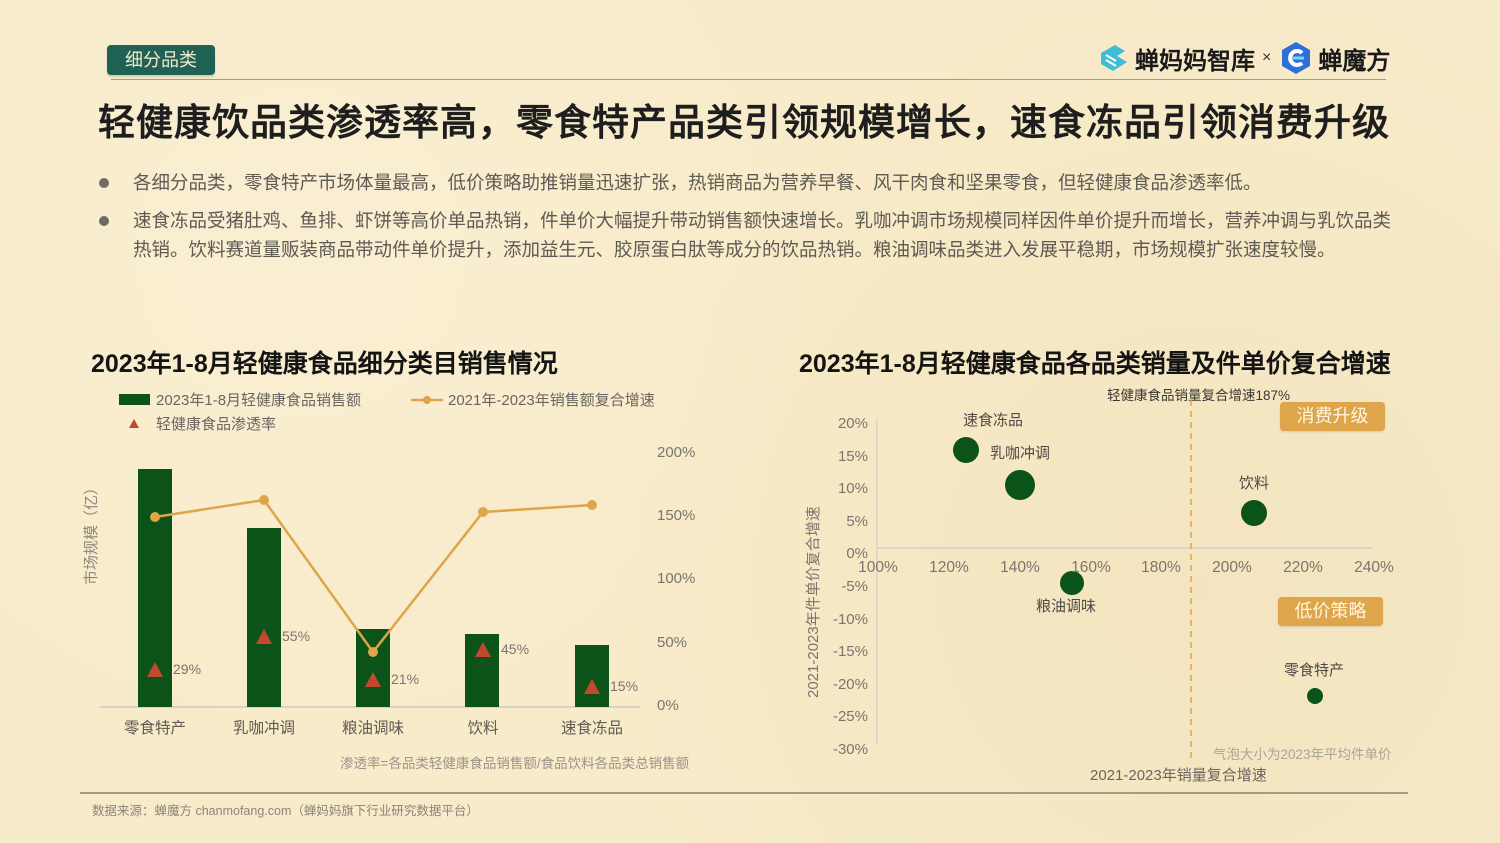 The width and height of the screenshot is (1500, 843). Describe the element at coordinates (370, 588) in the screenshot. I see `left-chart-plot` at that location.